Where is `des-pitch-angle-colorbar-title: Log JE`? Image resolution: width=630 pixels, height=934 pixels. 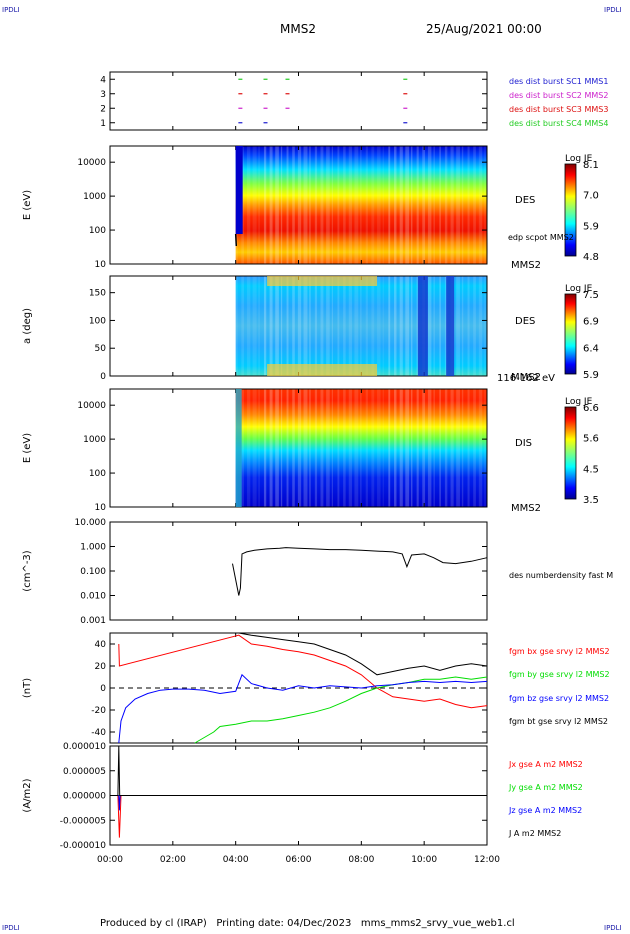
des-pitch-angle-colorbar-title: Log JE is located at coordinates (579, 289).